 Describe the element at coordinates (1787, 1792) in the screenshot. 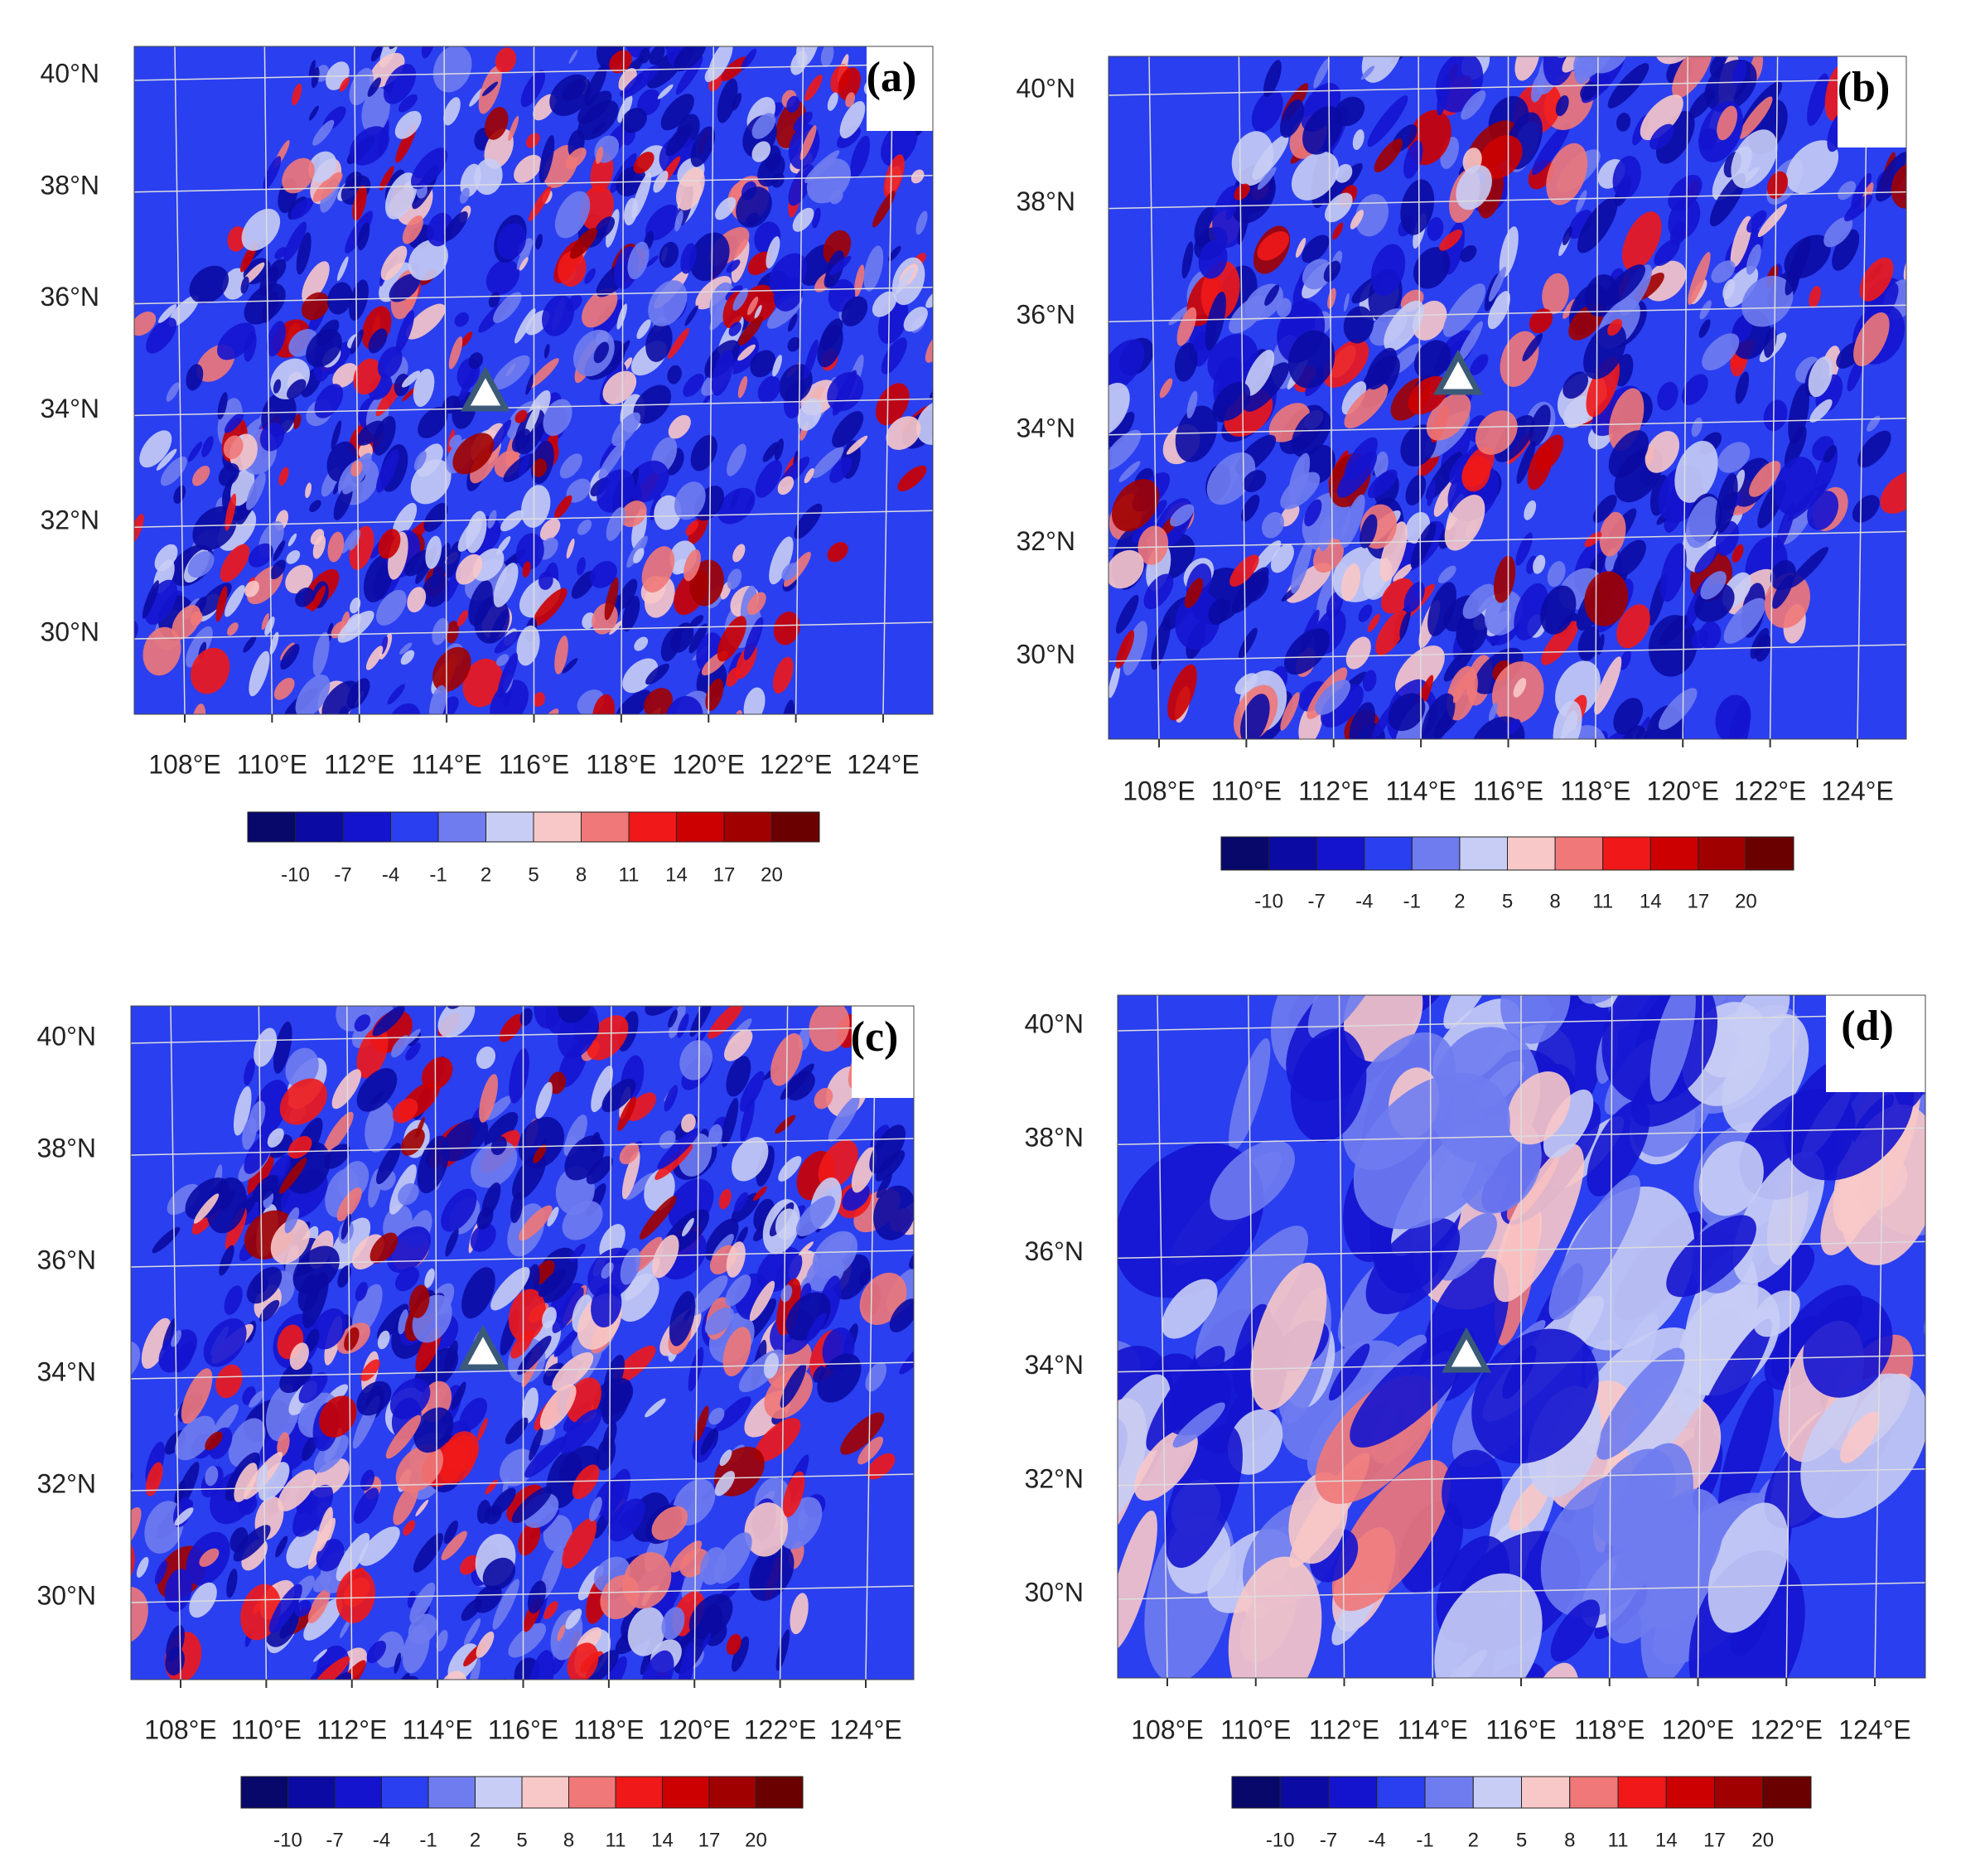

I see `colorbar-bin` at that location.